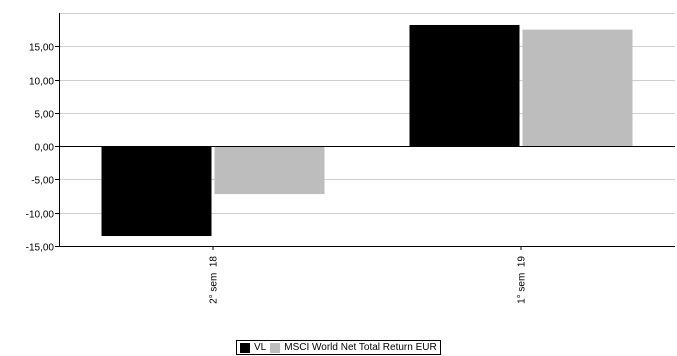  What do you see at coordinates (522, 280) in the screenshot?
I see `category-label: 1° sem 19` at bounding box center [522, 280].